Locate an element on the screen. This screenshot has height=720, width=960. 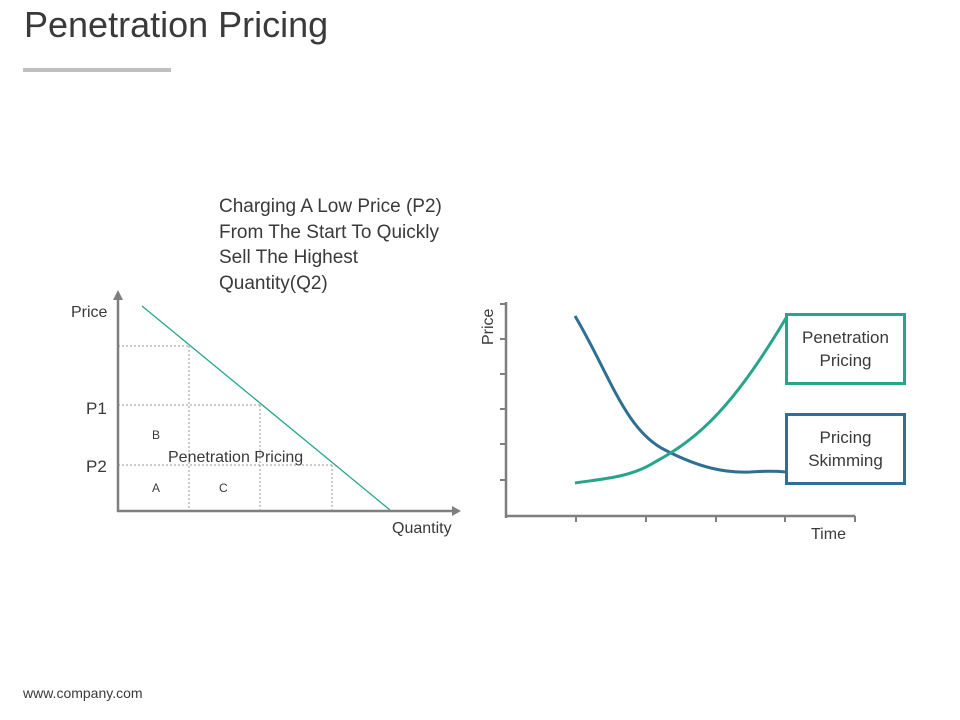
right-y-ticks is located at coordinates (503, 392).